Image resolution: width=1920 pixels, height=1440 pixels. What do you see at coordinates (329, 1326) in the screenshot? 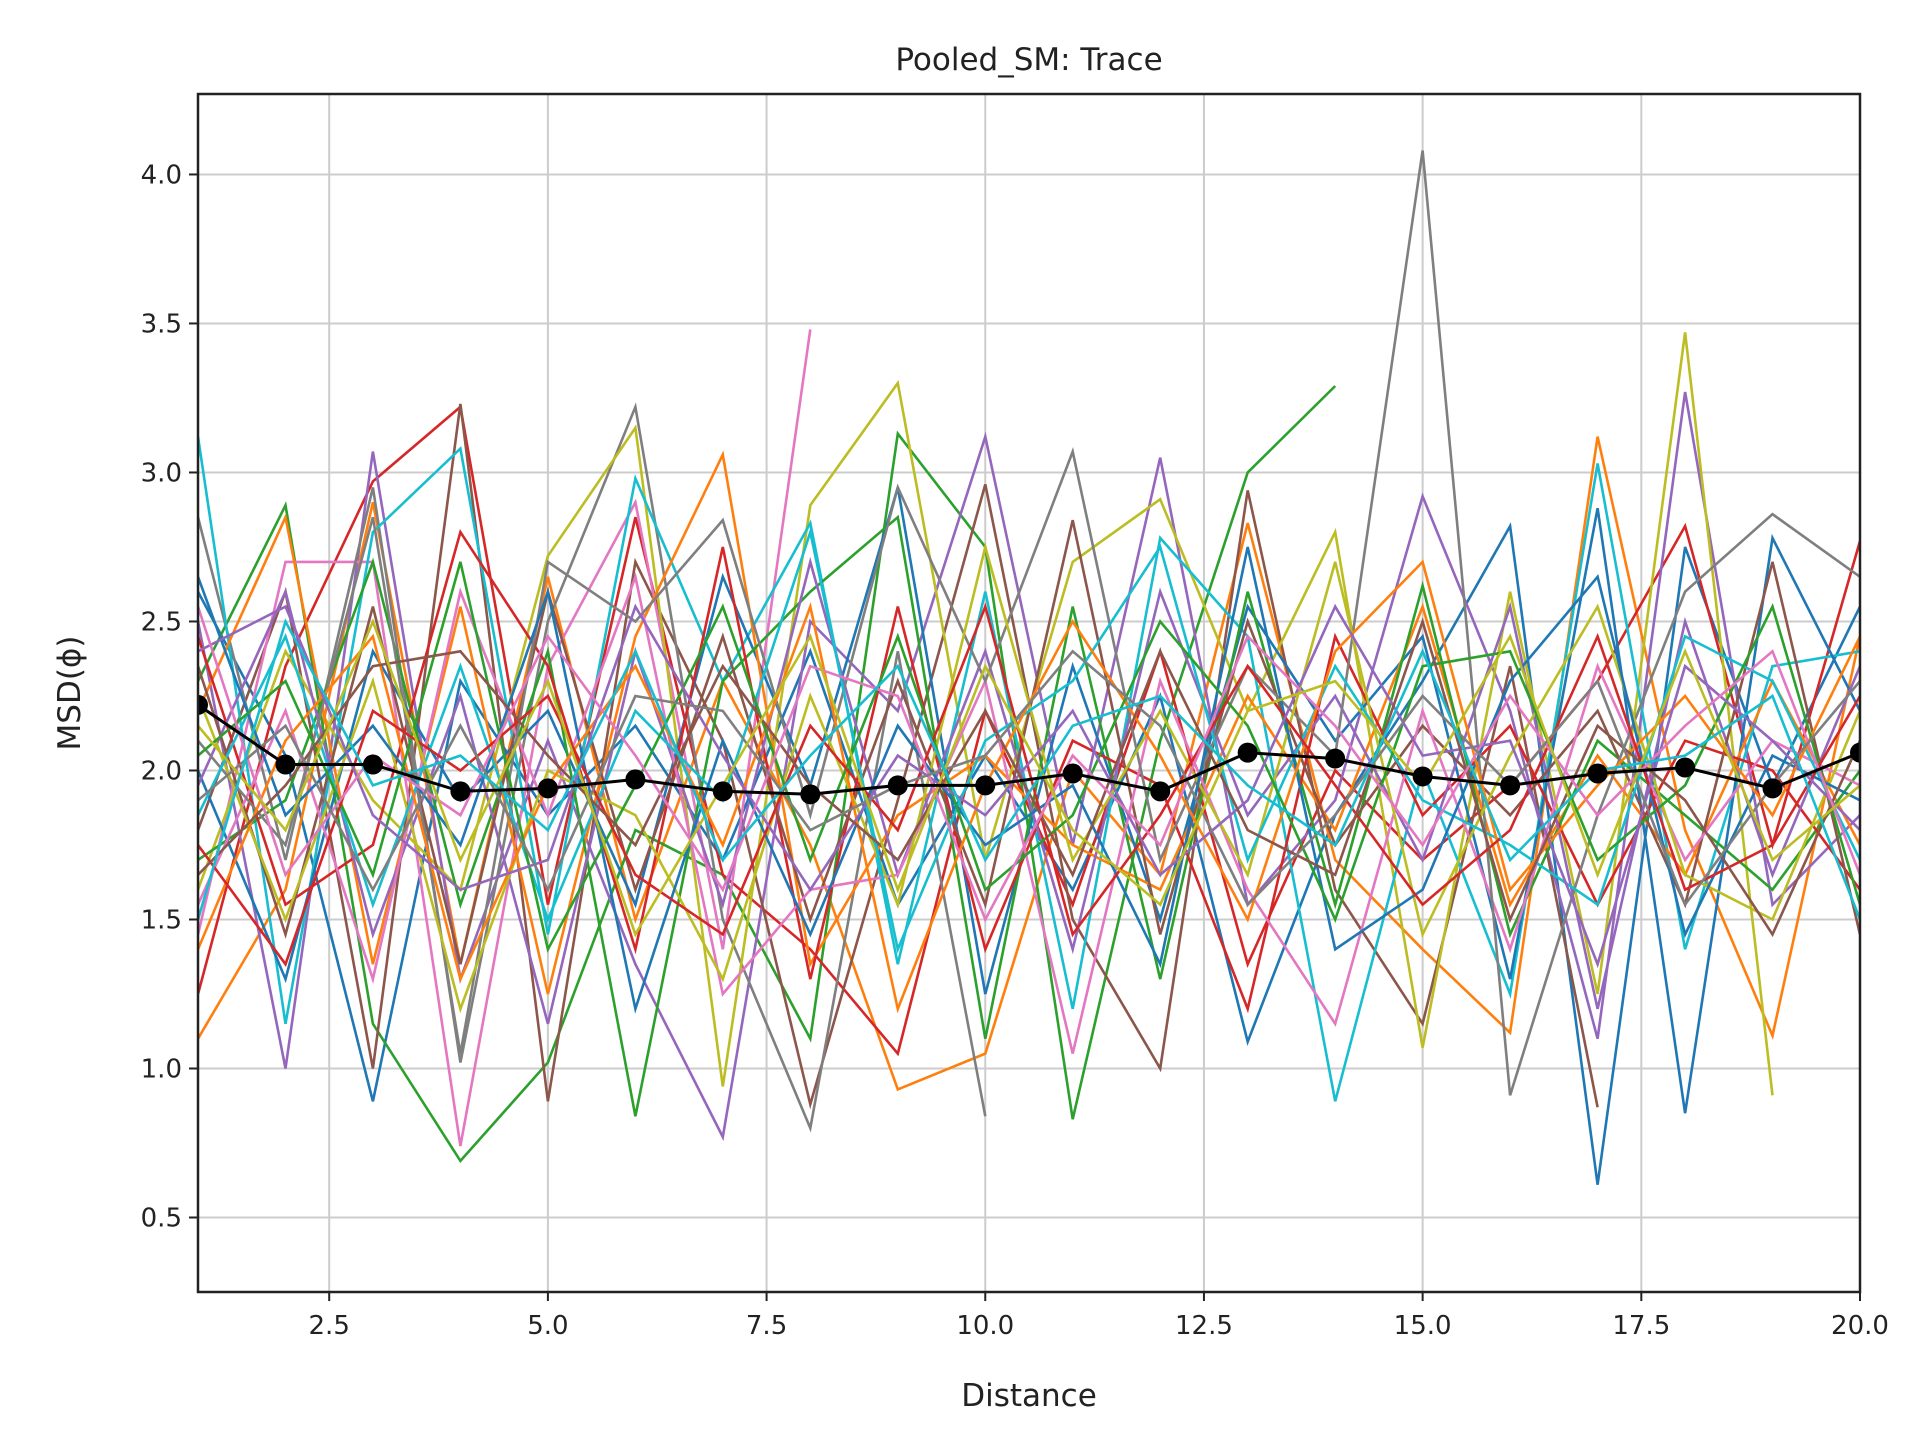
I see `x-tick-label: 2.5` at bounding box center [329, 1326].